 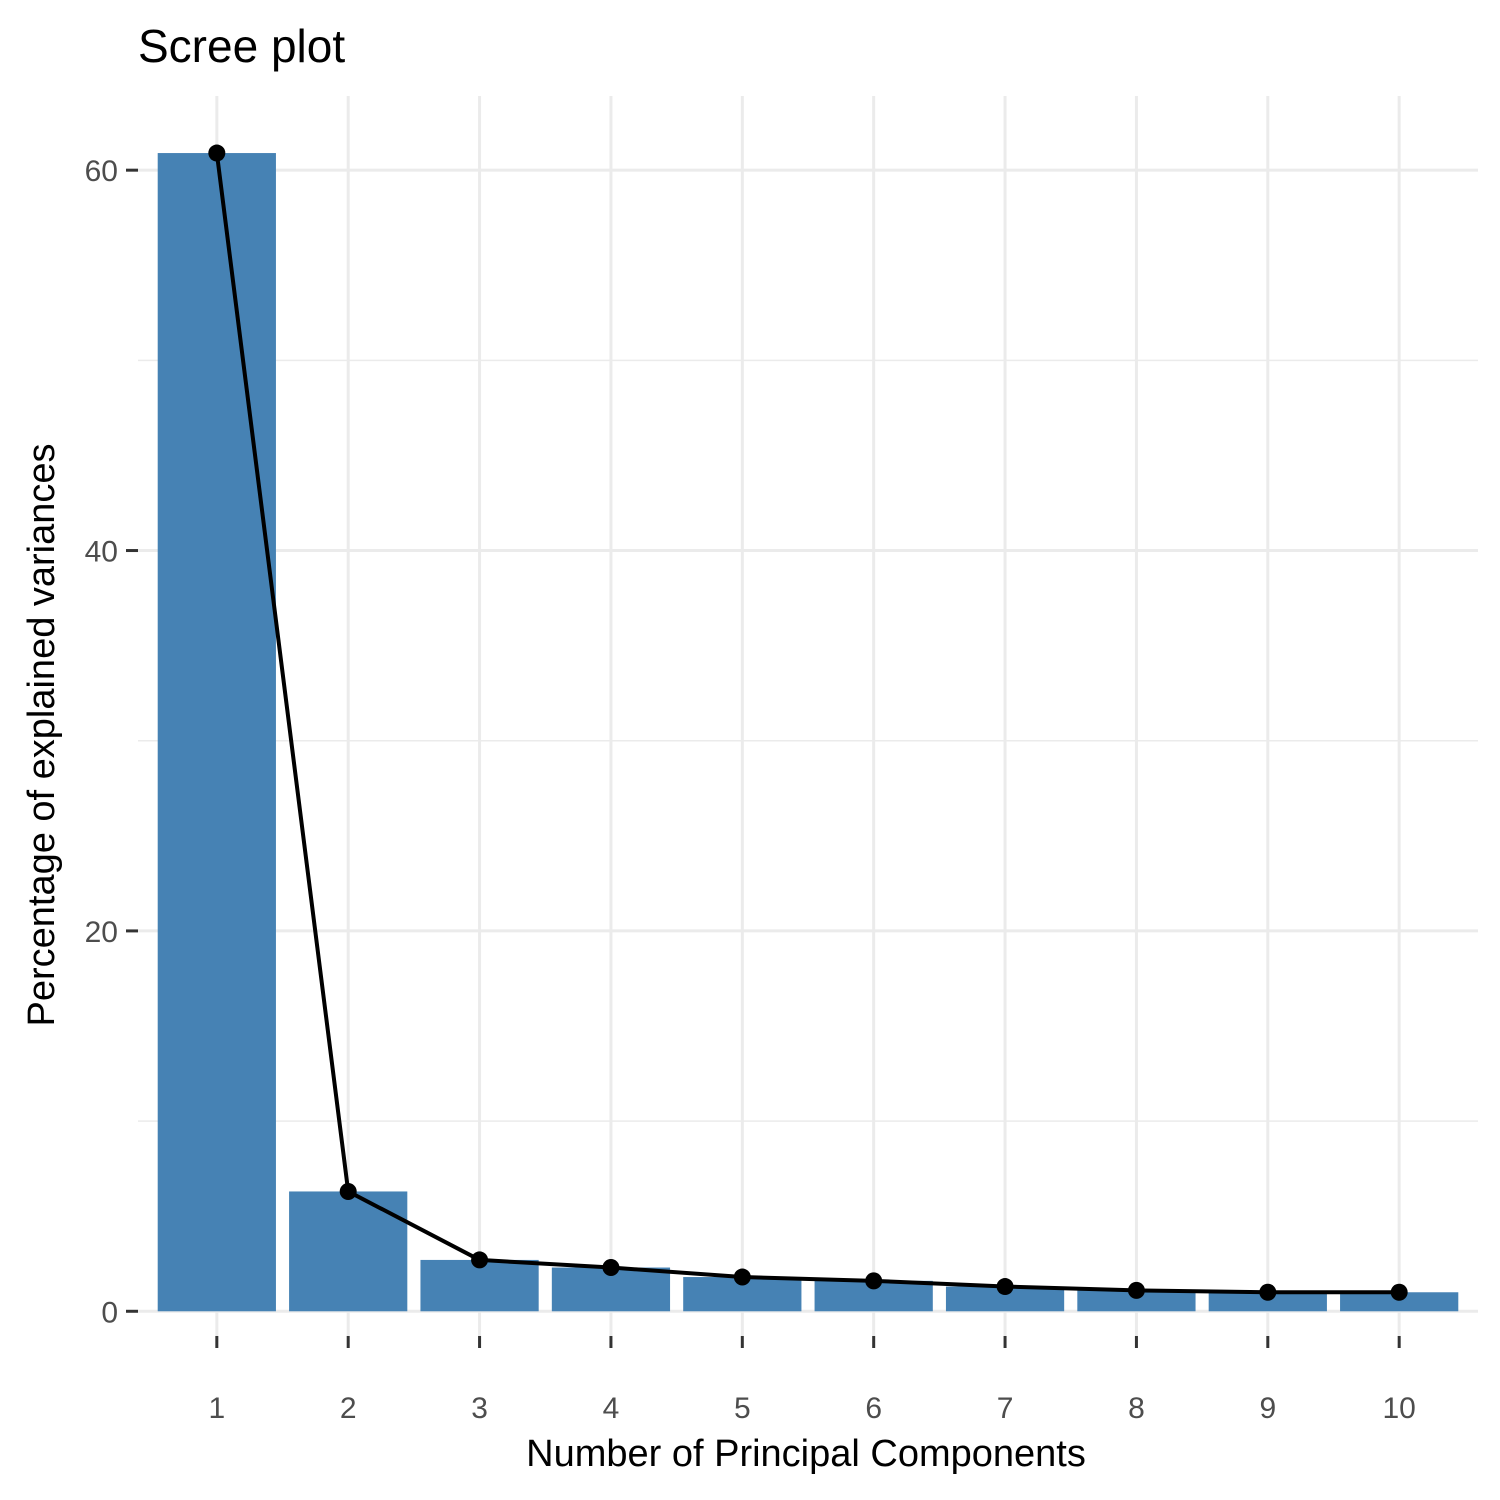 I want to click on x-tick-label: 5, so click(x=742, y=1408).